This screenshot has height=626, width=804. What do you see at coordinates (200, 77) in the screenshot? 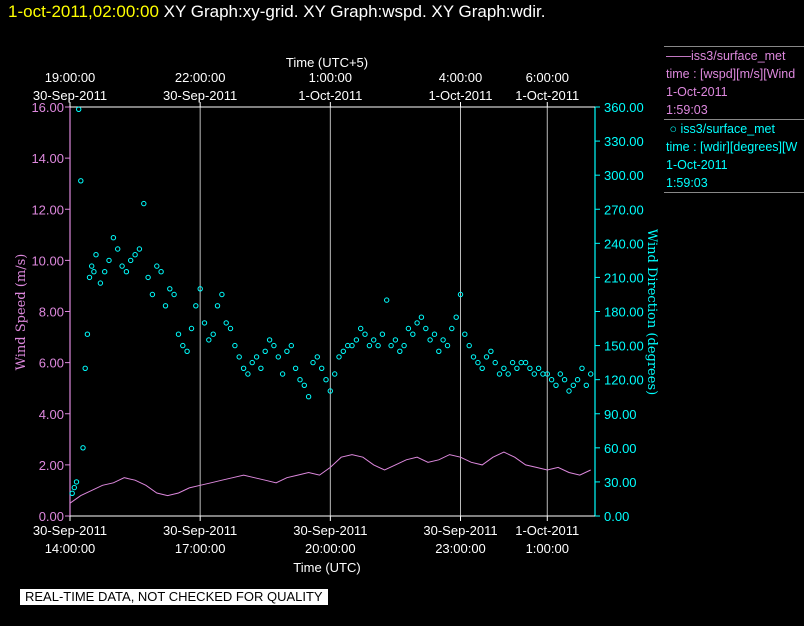
I see `top-tick-time: 22:00:00` at bounding box center [200, 77].